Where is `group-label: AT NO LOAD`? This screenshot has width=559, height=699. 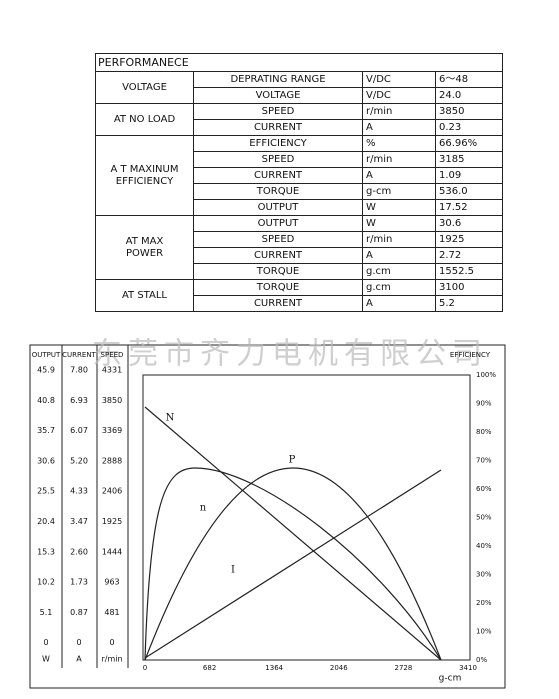
group-label: AT NO LOAD is located at coordinates (144, 119).